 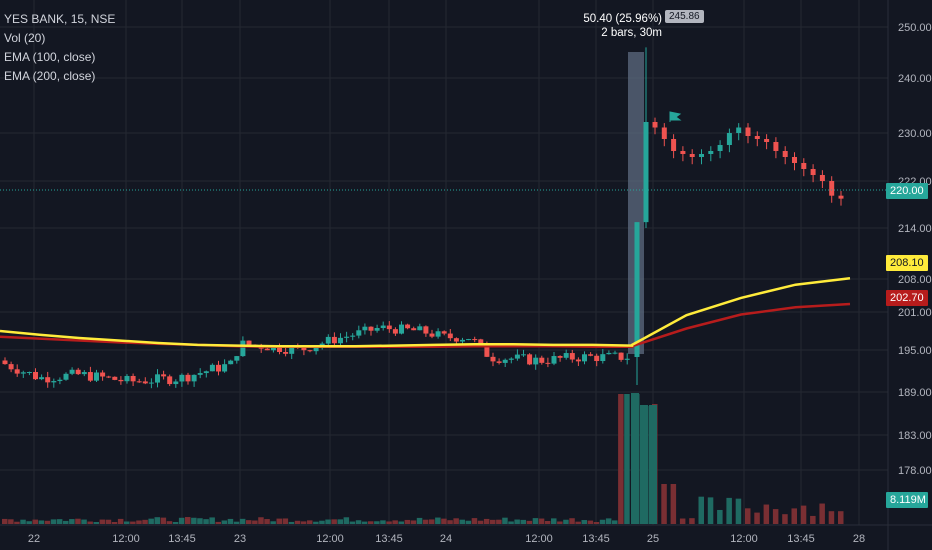 I want to click on legend-ema200: EMA (200, close), so click(x=50, y=76).